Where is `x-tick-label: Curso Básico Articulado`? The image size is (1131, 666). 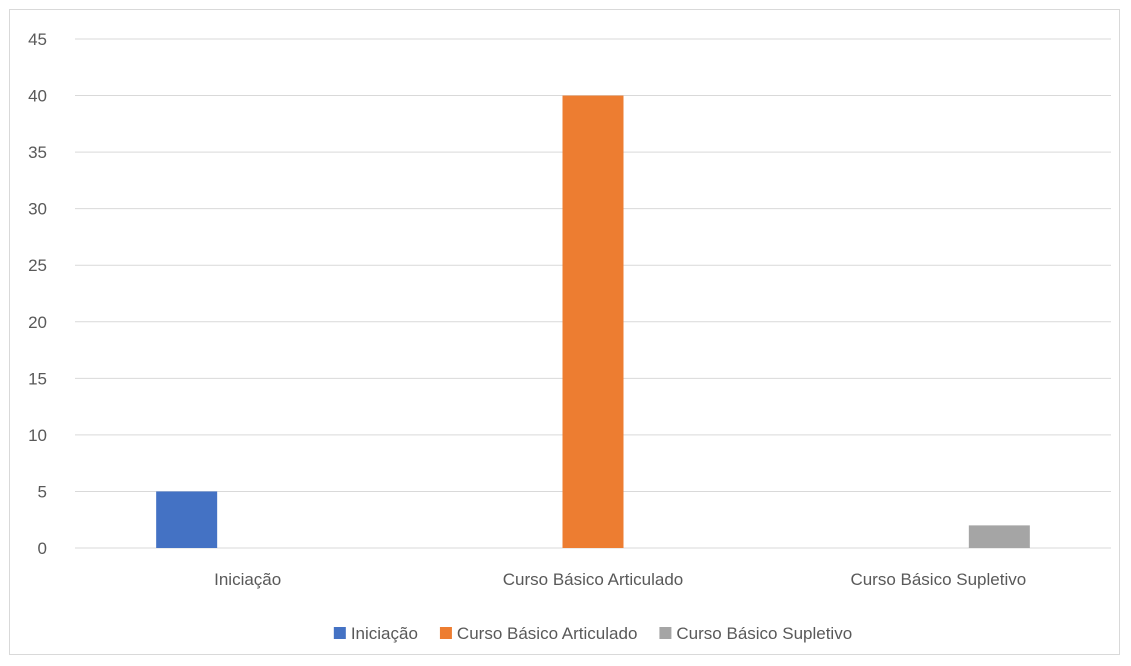
x-tick-label: Curso Básico Articulado is located at coordinates (593, 579).